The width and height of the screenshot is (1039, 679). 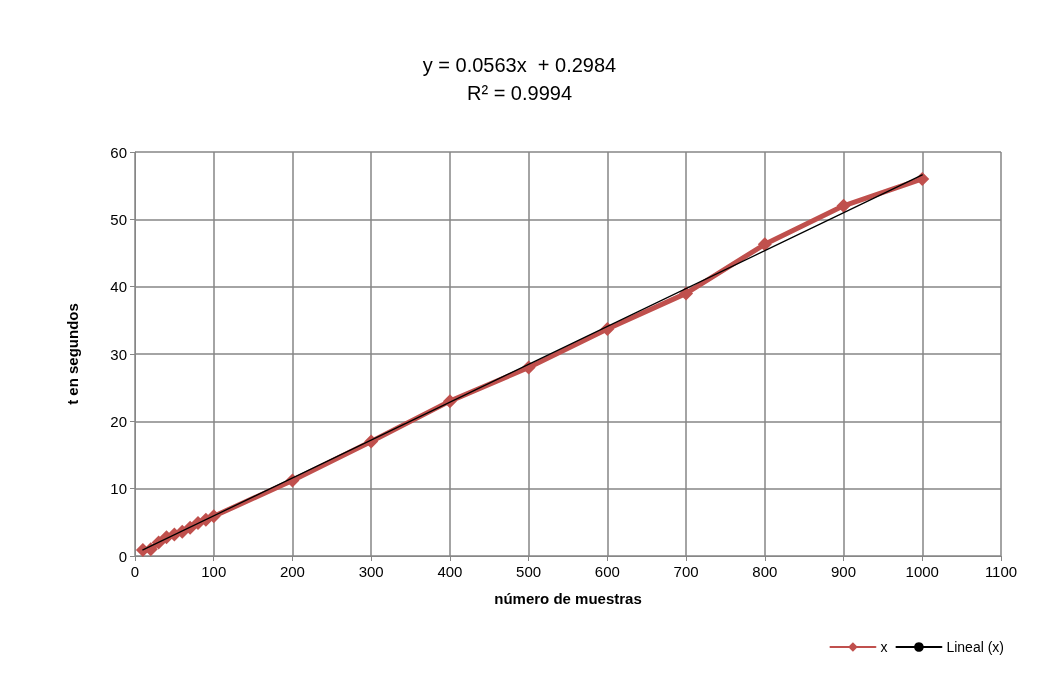 What do you see at coordinates (607, 571) in the screenshot?
I see `x-tick-label: 600` at bounding box center [607, 571].